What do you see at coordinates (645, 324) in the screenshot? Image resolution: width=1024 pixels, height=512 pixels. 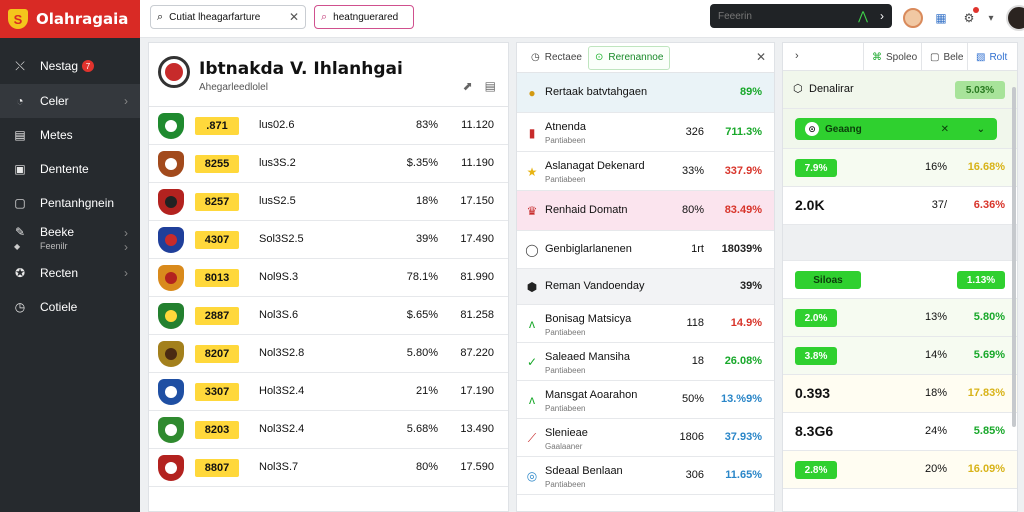 I see `market-row: ᴧ Bonisag Matsicya Pantiabeen 118 14.9%` at bounding box center [645, 324].